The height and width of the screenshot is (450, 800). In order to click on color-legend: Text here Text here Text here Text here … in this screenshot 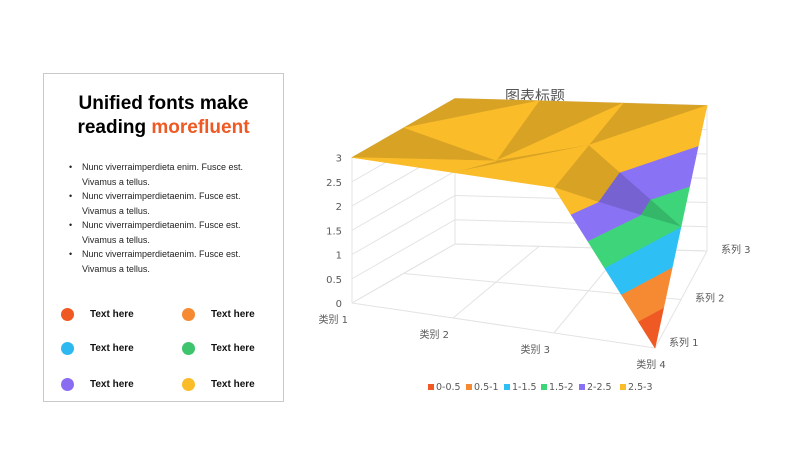, I will do `click(171, 351)`.